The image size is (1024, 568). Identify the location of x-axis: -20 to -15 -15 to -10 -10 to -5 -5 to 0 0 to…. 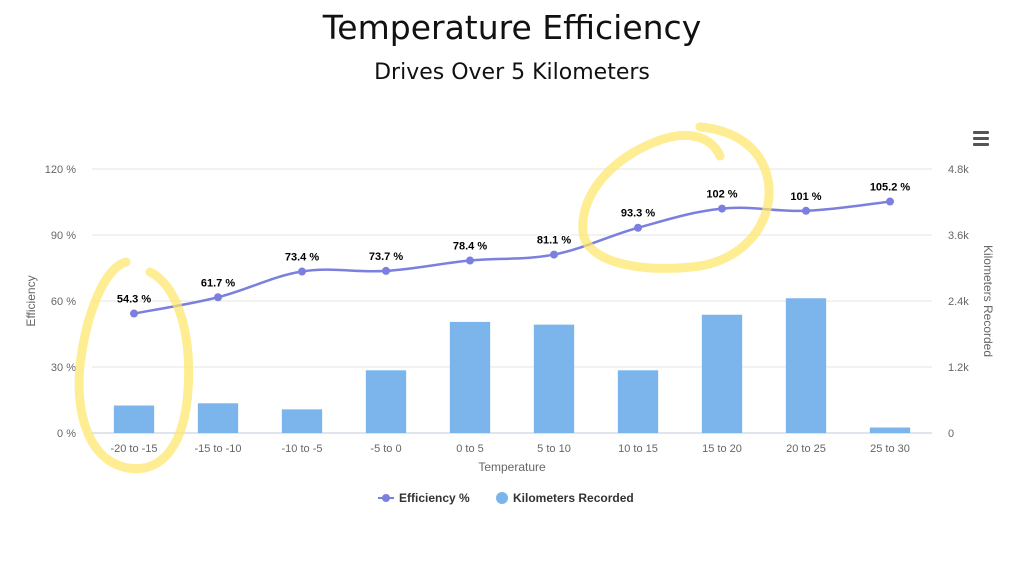
(509, 458).